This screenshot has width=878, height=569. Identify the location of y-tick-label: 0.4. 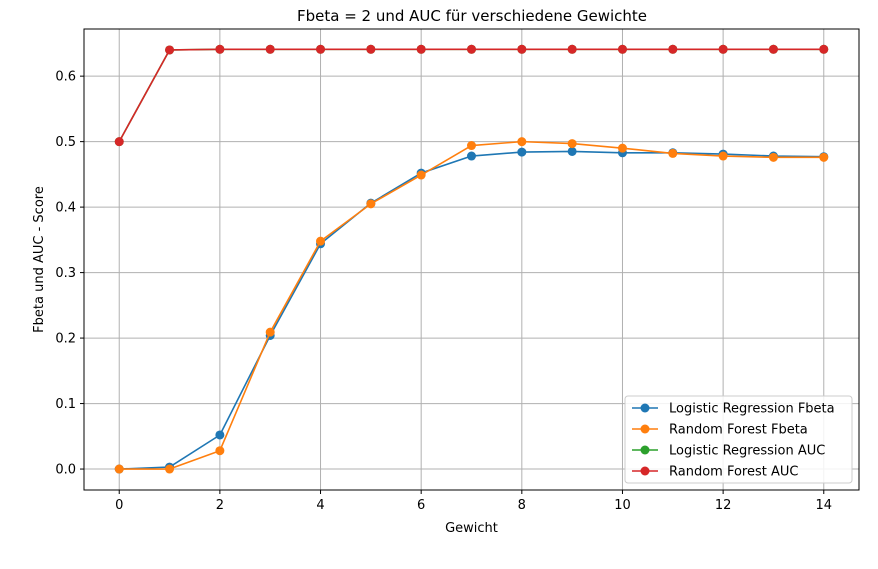
(65, 208).